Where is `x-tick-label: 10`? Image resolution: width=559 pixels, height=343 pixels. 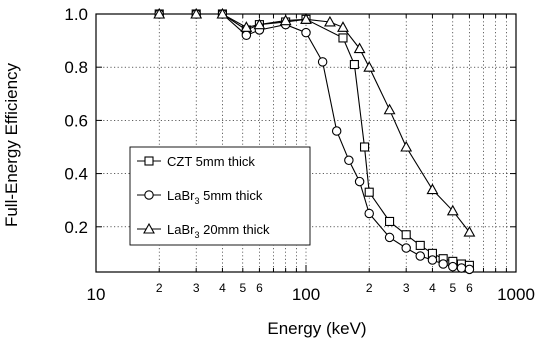 x-tick-label: 10 is located at coordinates (96, 294).